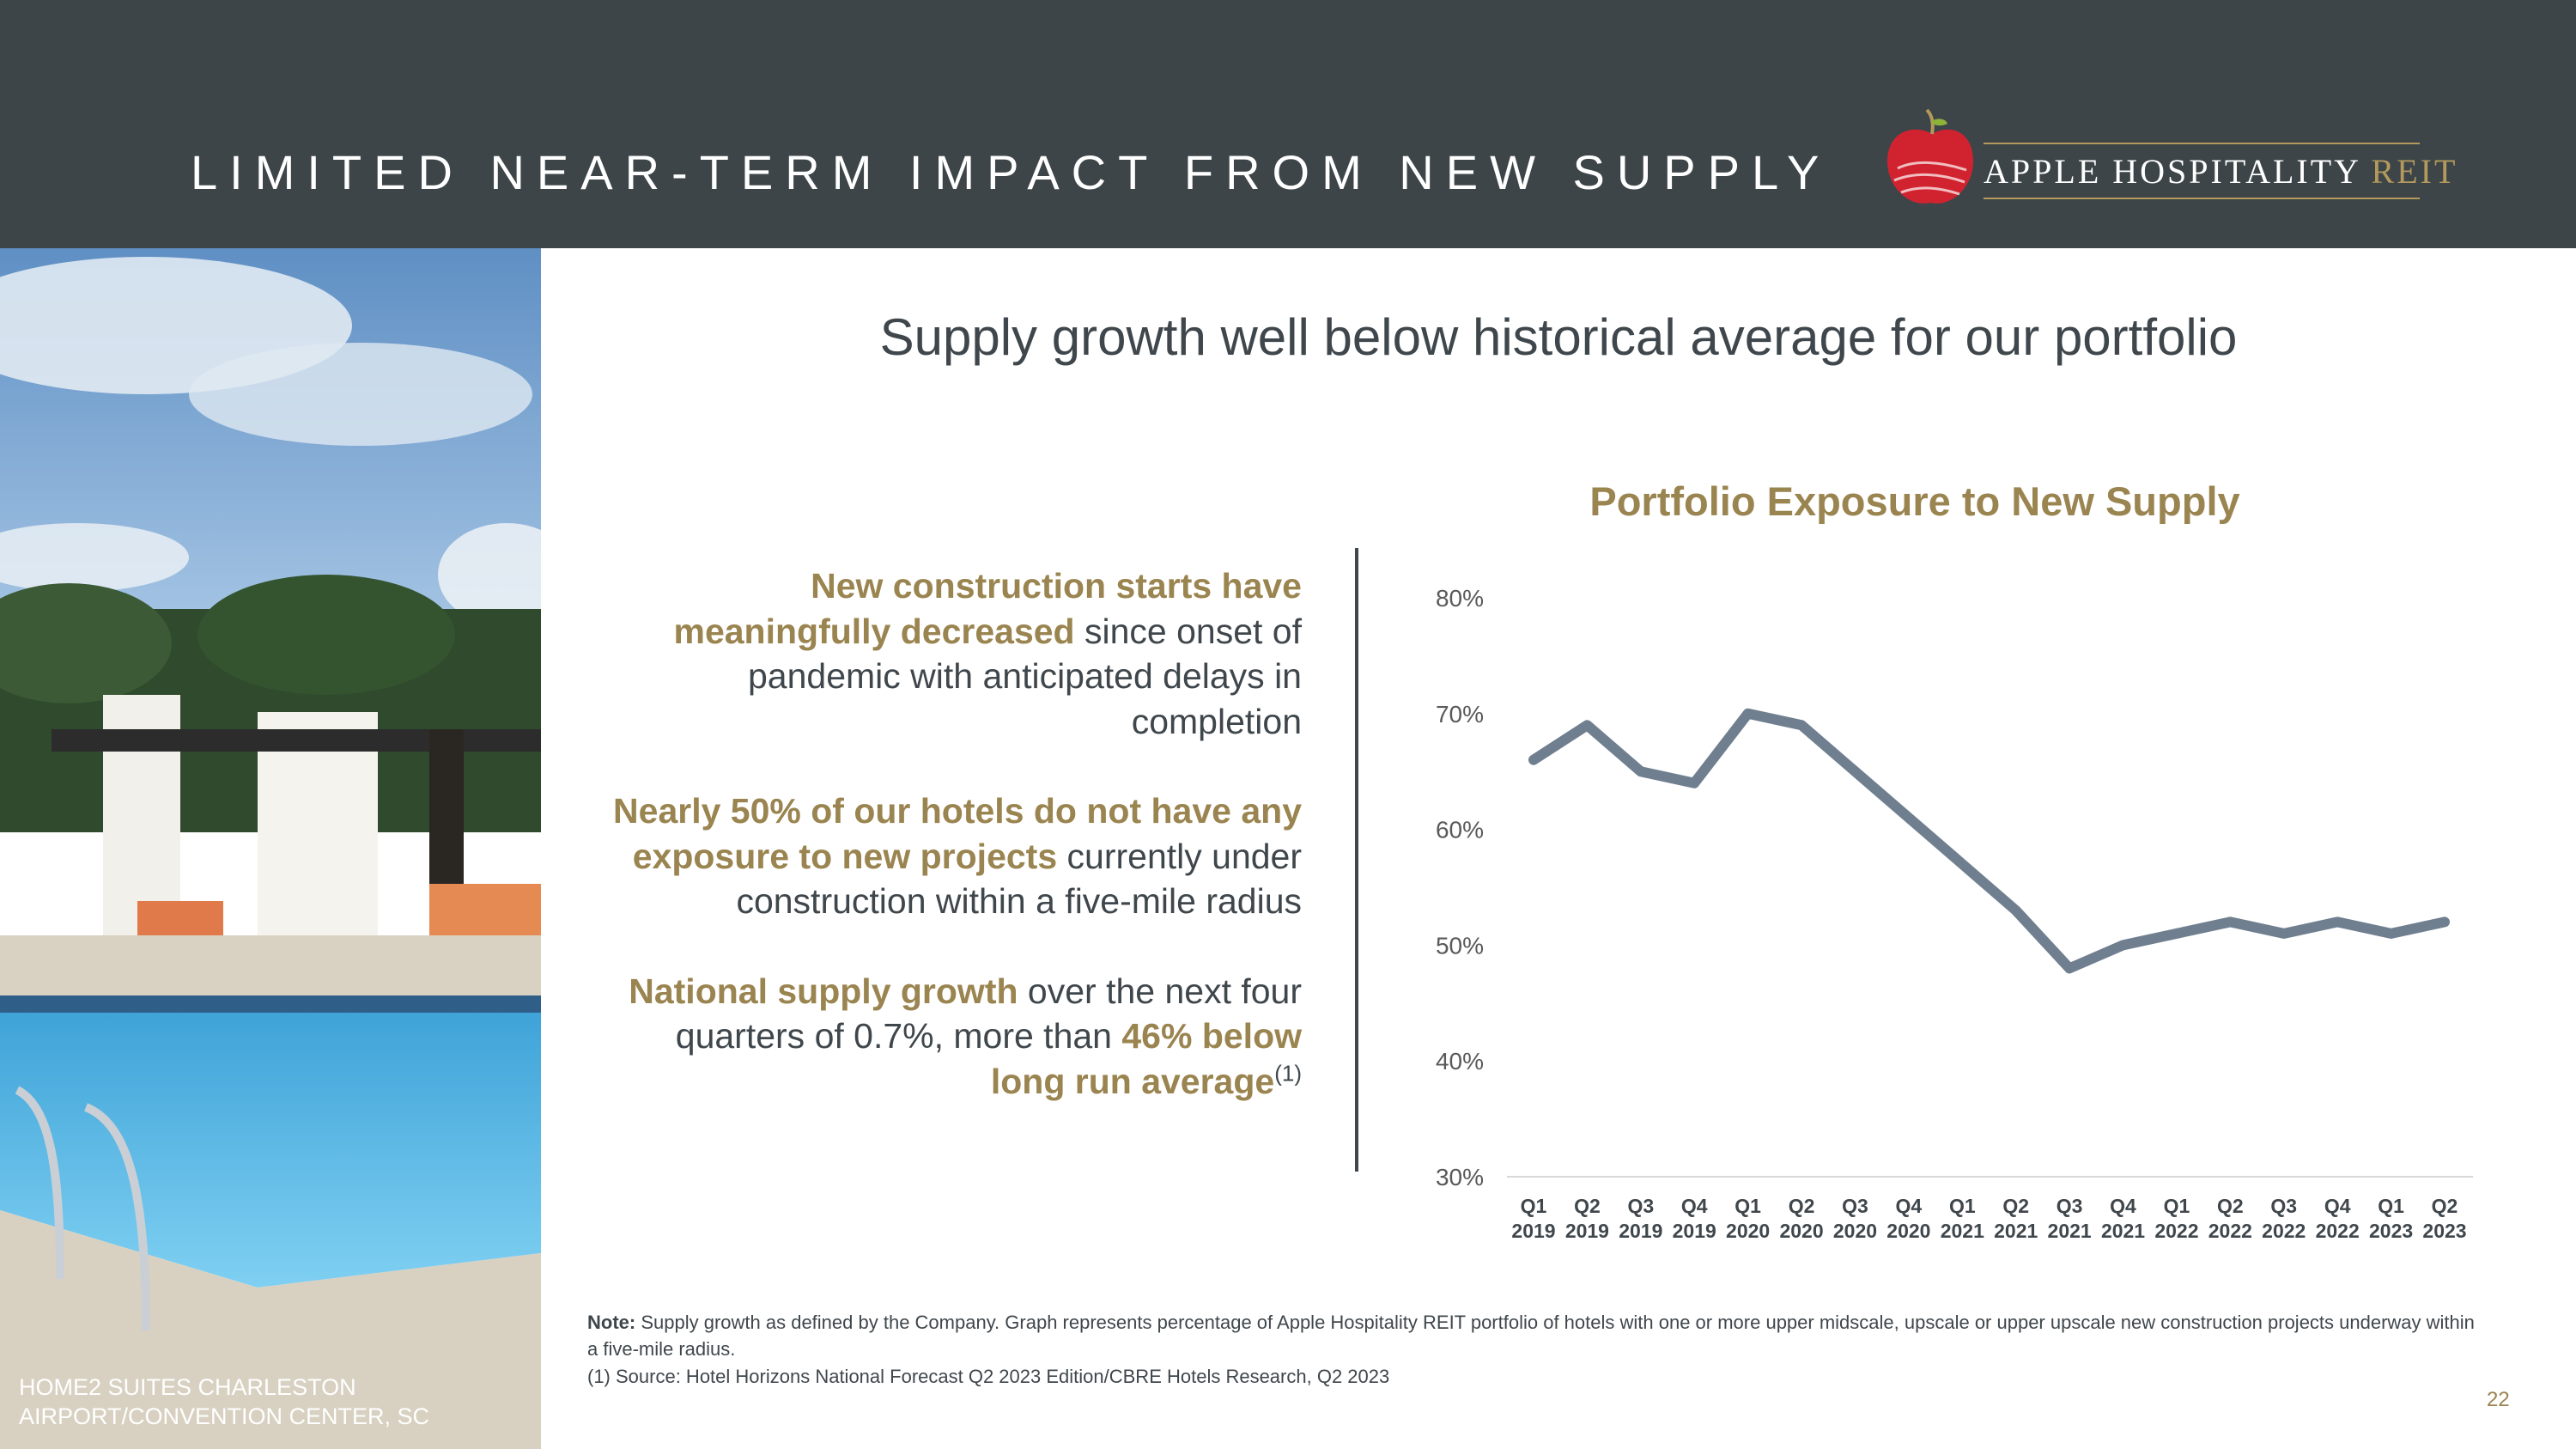  What do you see at coordinates (823, 991) in the screenshot?
I see `bullet-3-highlight-a: National supply growth` at bounding box center [823, 991].